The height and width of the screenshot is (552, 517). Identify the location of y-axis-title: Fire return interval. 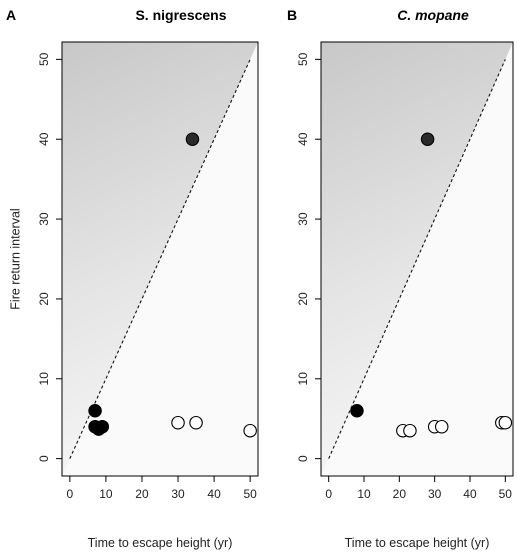
(15, 258).